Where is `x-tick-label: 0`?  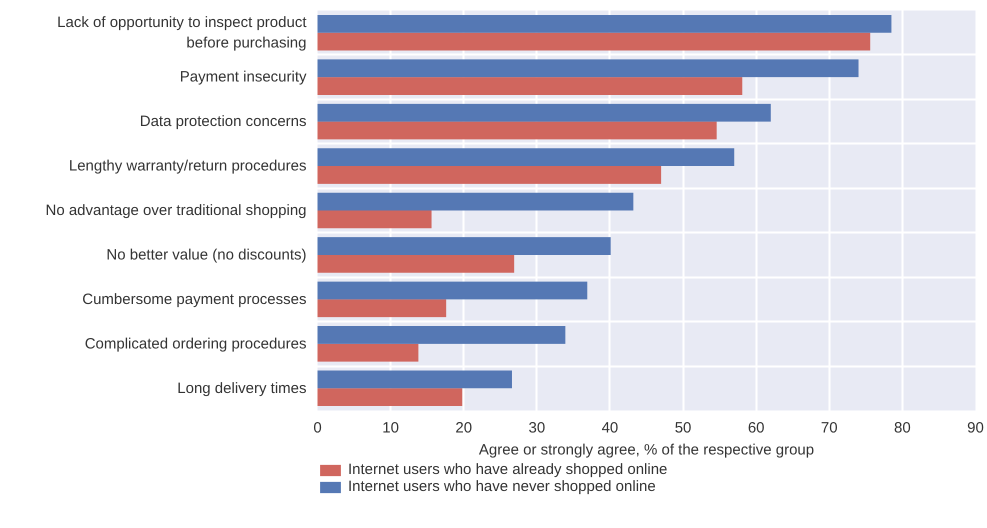
x-tick-label: 0 is located at coordinates (317, 428).